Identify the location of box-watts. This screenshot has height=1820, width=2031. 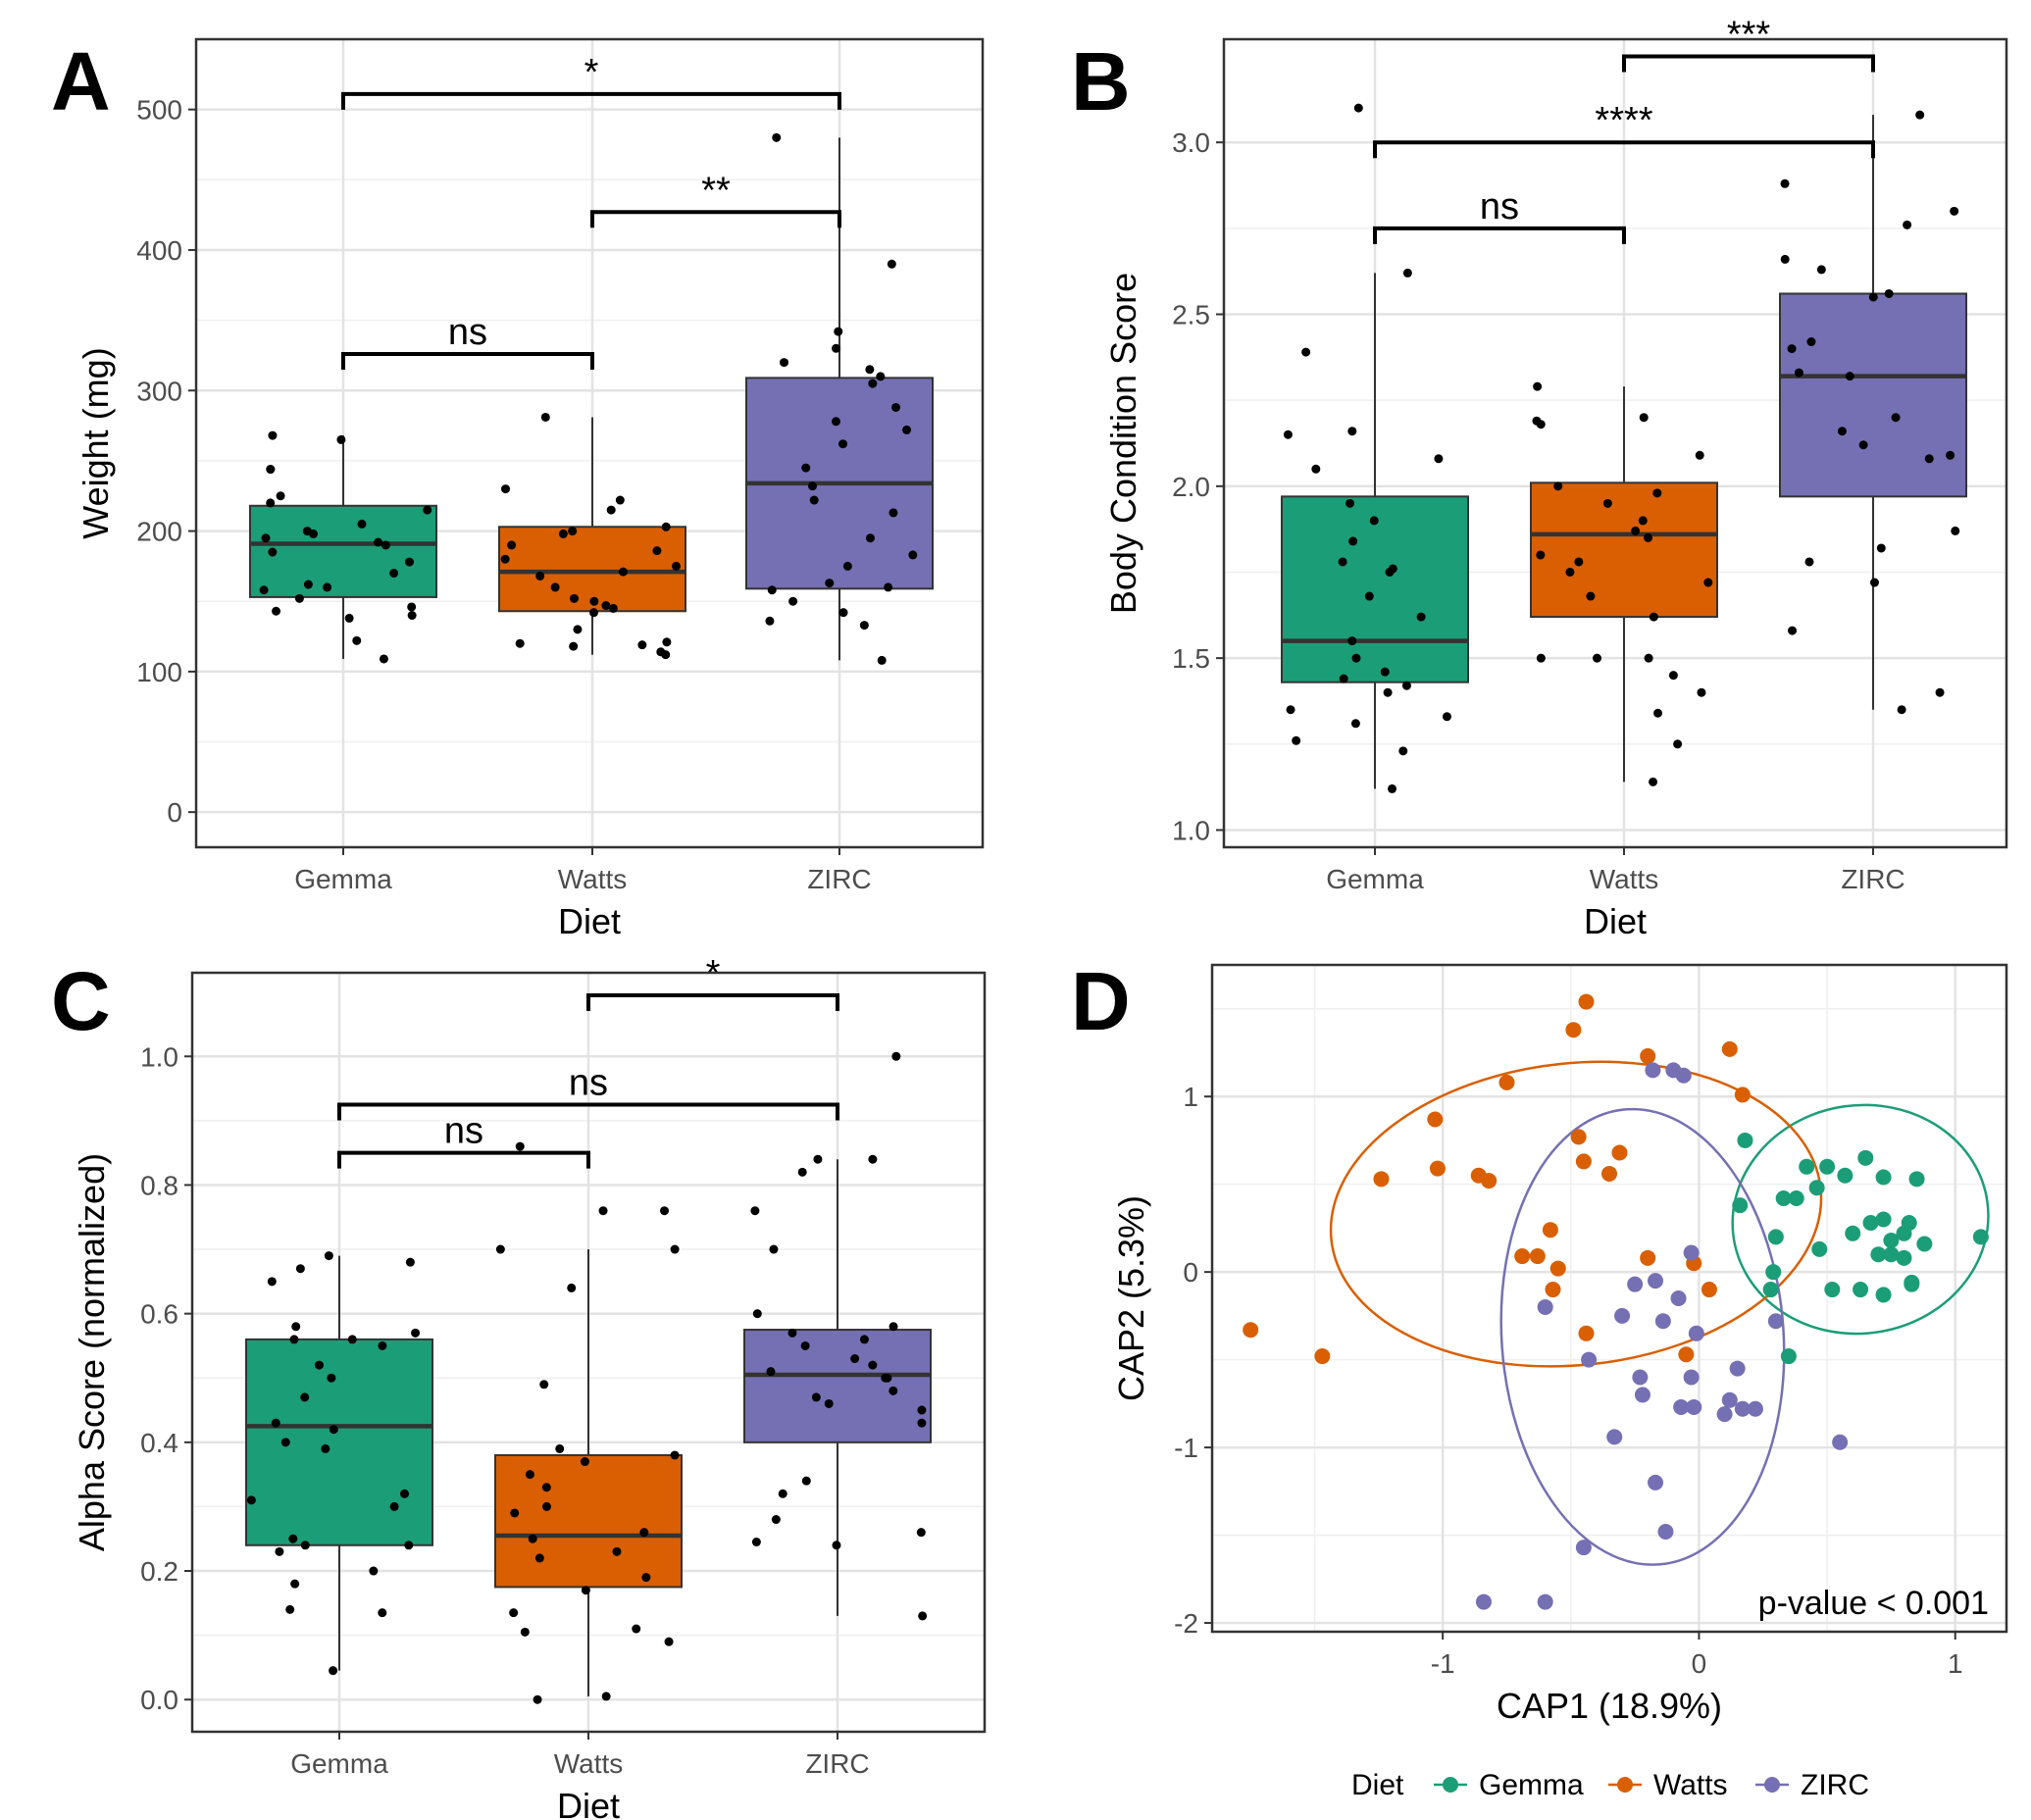
(1624, 550).